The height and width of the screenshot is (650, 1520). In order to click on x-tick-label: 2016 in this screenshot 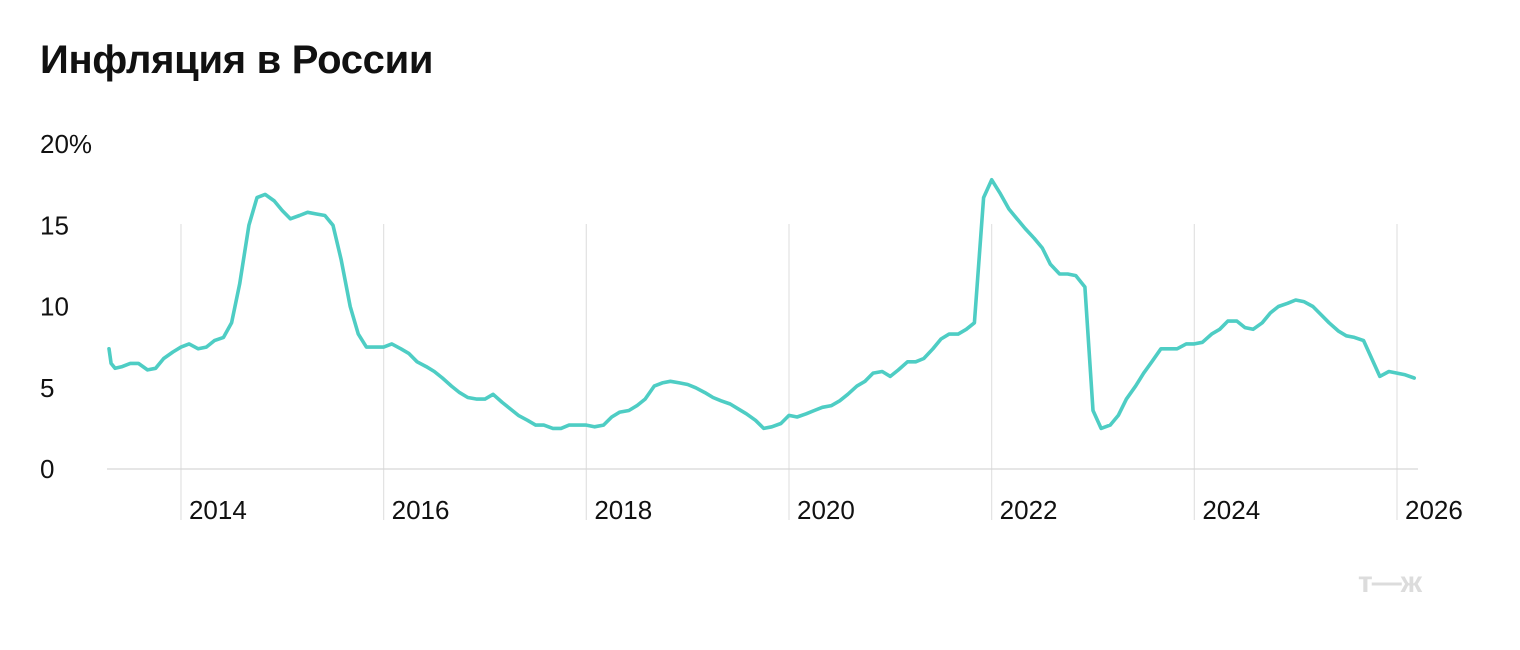, I will do `click(421, 510)`.